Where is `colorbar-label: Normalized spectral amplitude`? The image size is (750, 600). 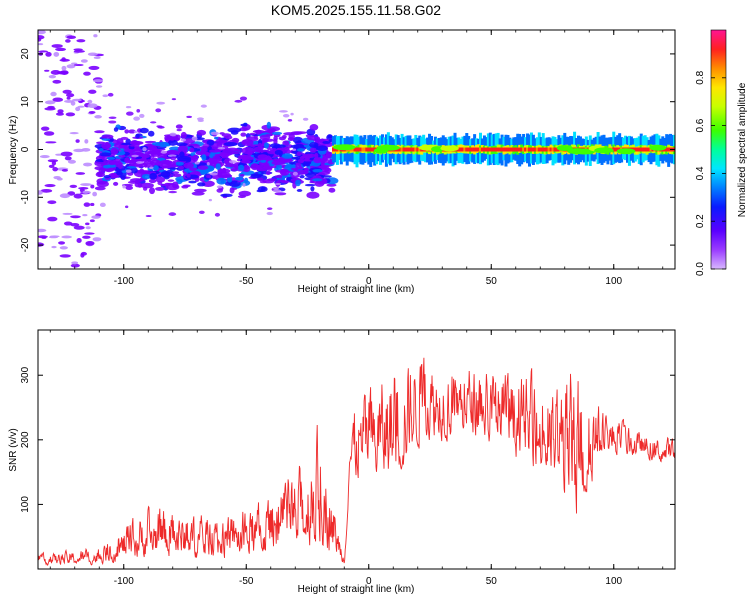 colorbar-label: Normalized spectral amplitude is located at coordinates (742, 149).